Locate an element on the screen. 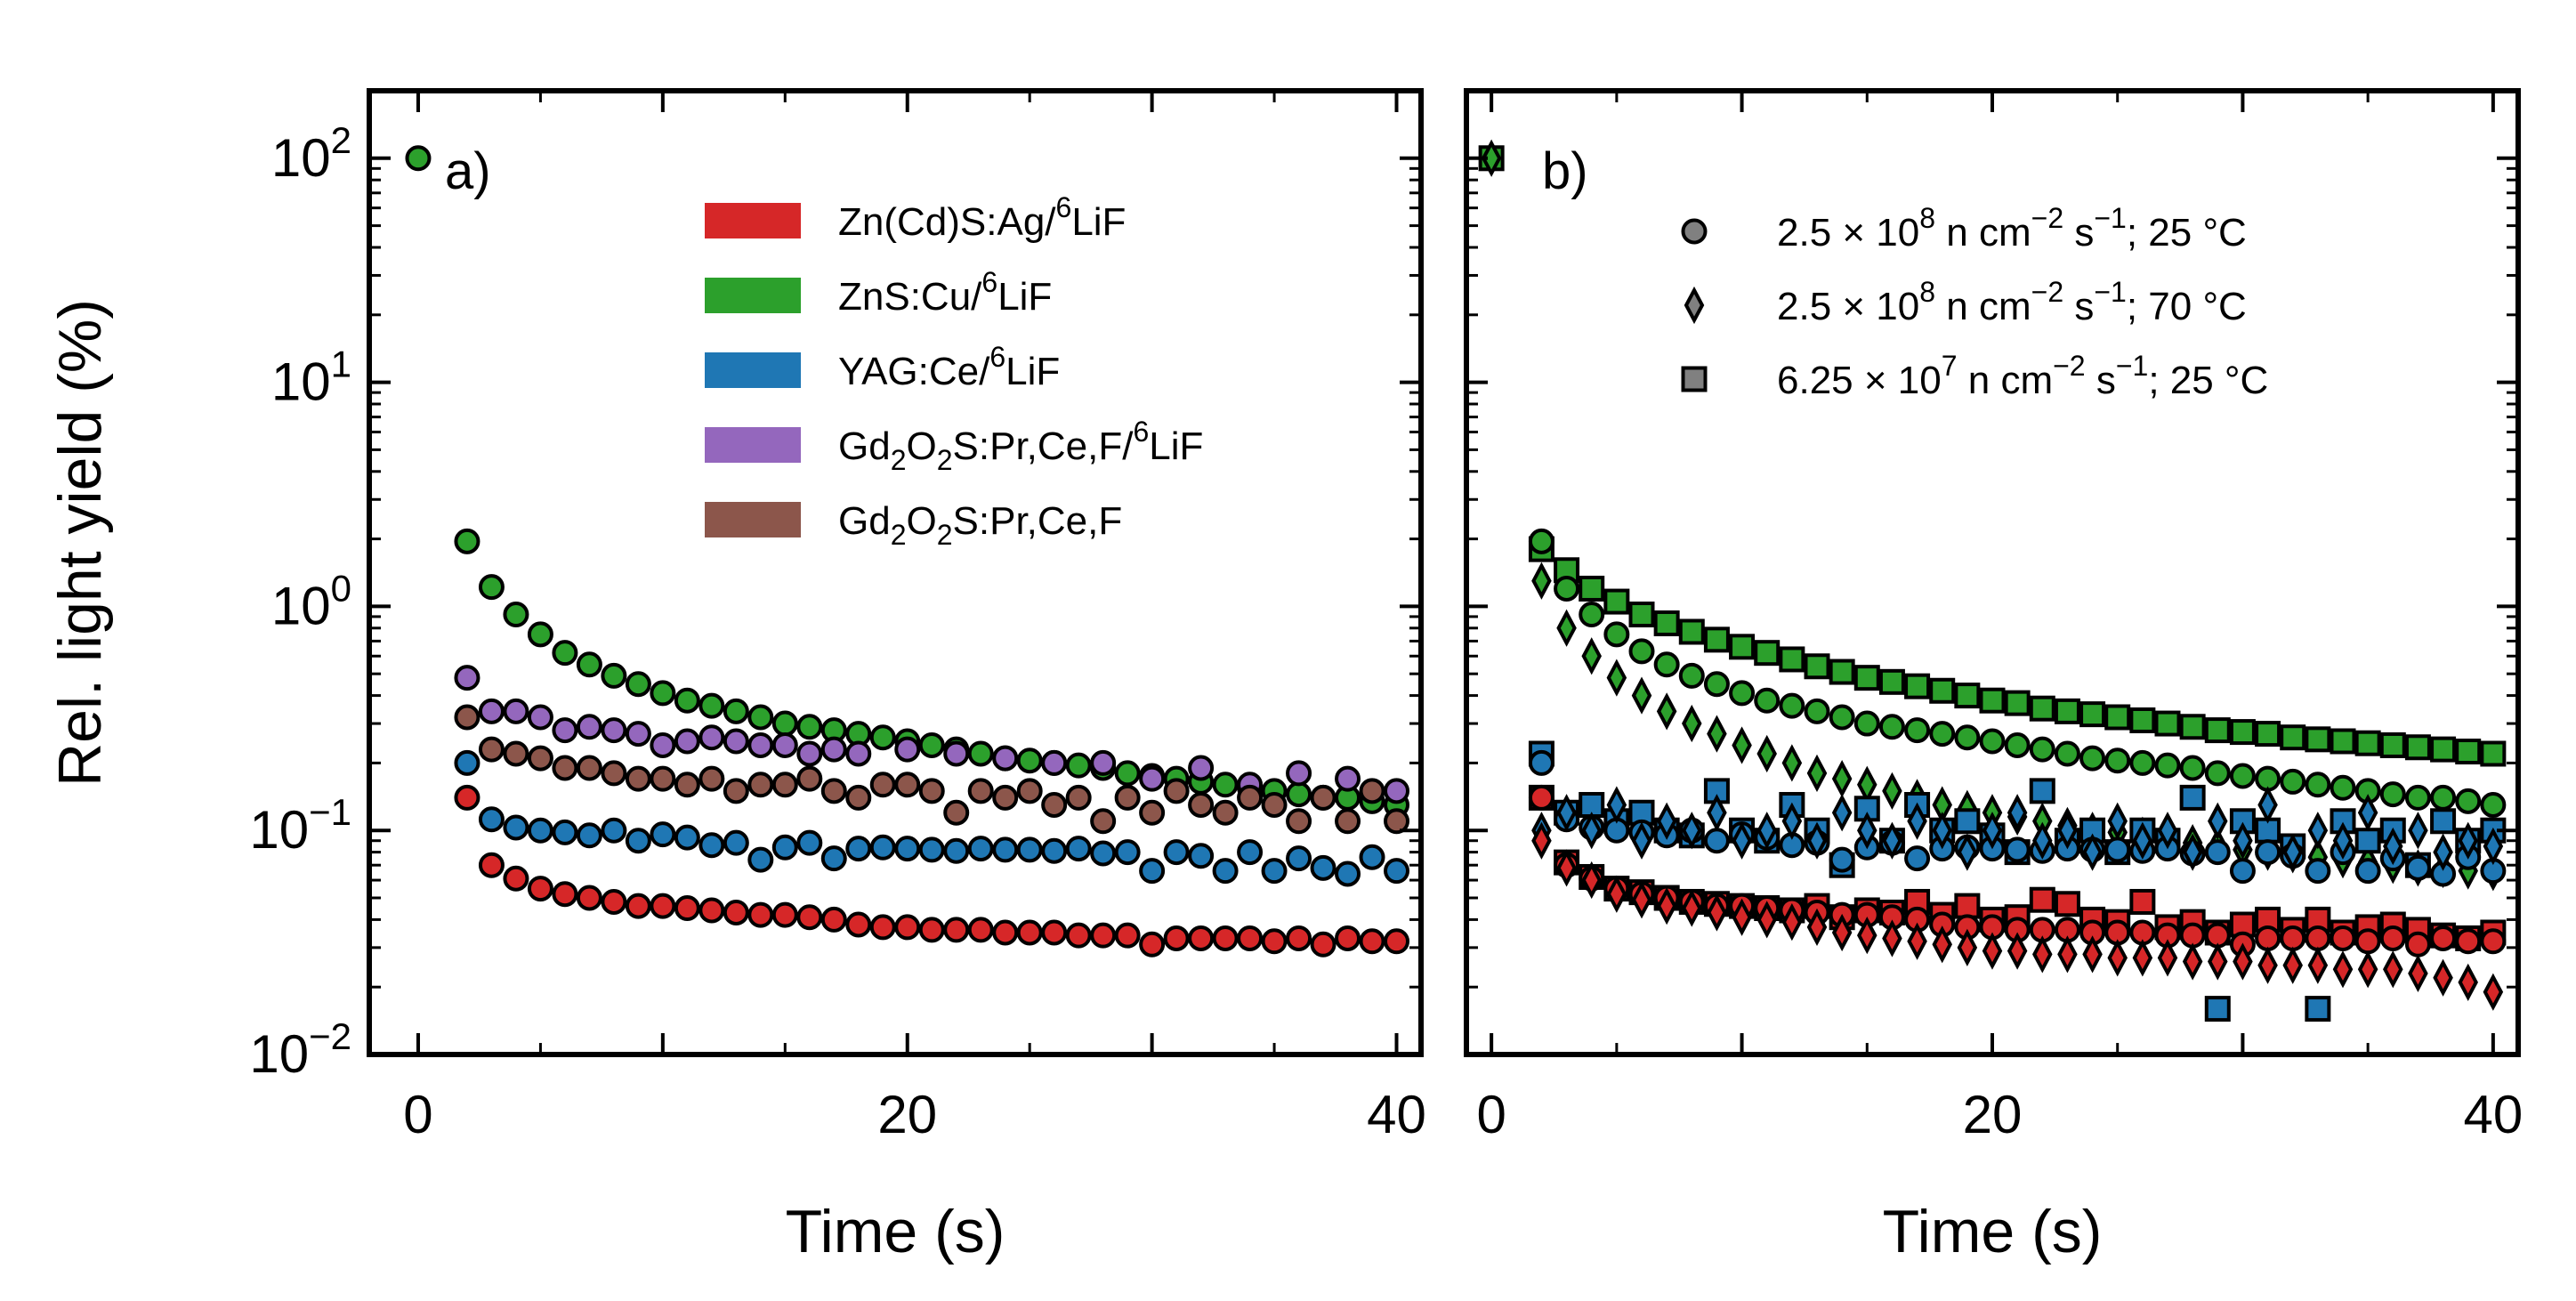 The image size is (2576, 1301). legend-label: 2.5 × 108 n cm−2 s−1; 70 °C is located at coordinates (2012, 302).